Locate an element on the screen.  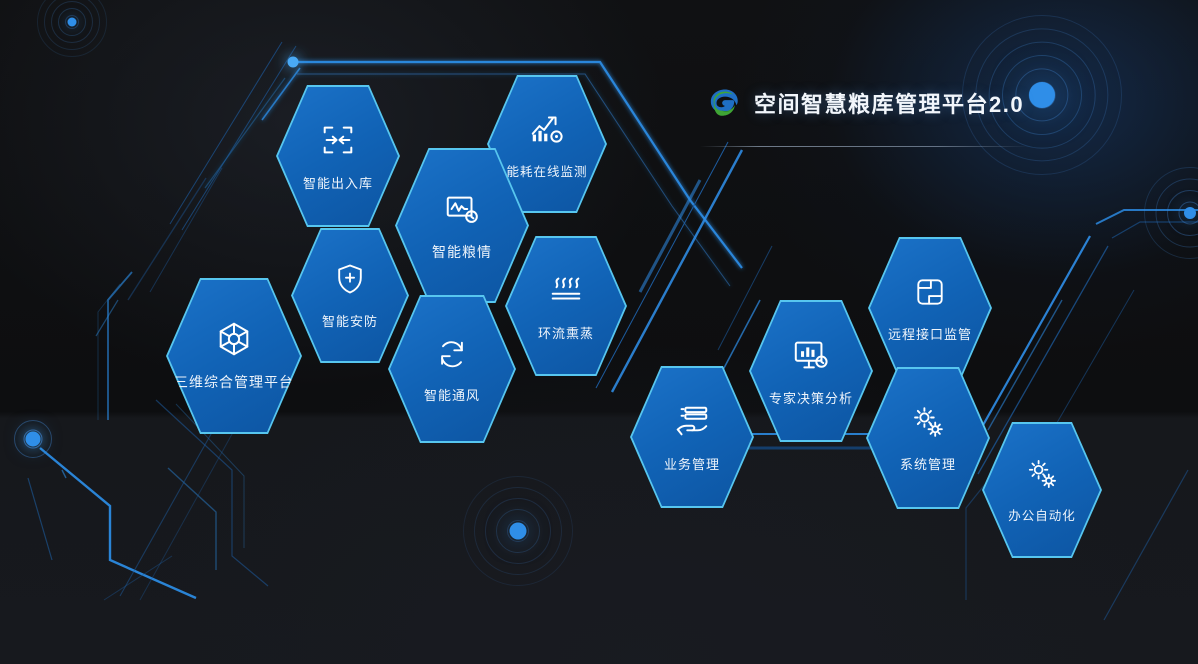
module-label: 三维综合管理平台 is located at coordinates (234, 382).